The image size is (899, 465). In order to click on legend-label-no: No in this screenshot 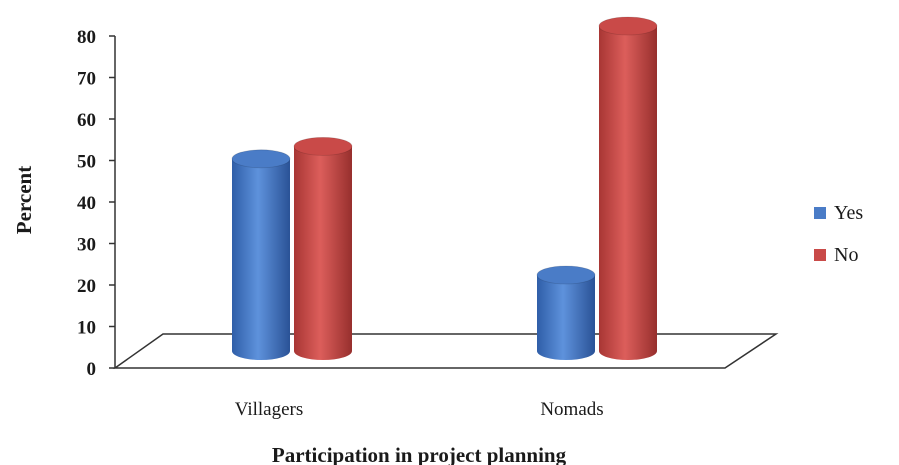, I will do `click(846, 255)`.